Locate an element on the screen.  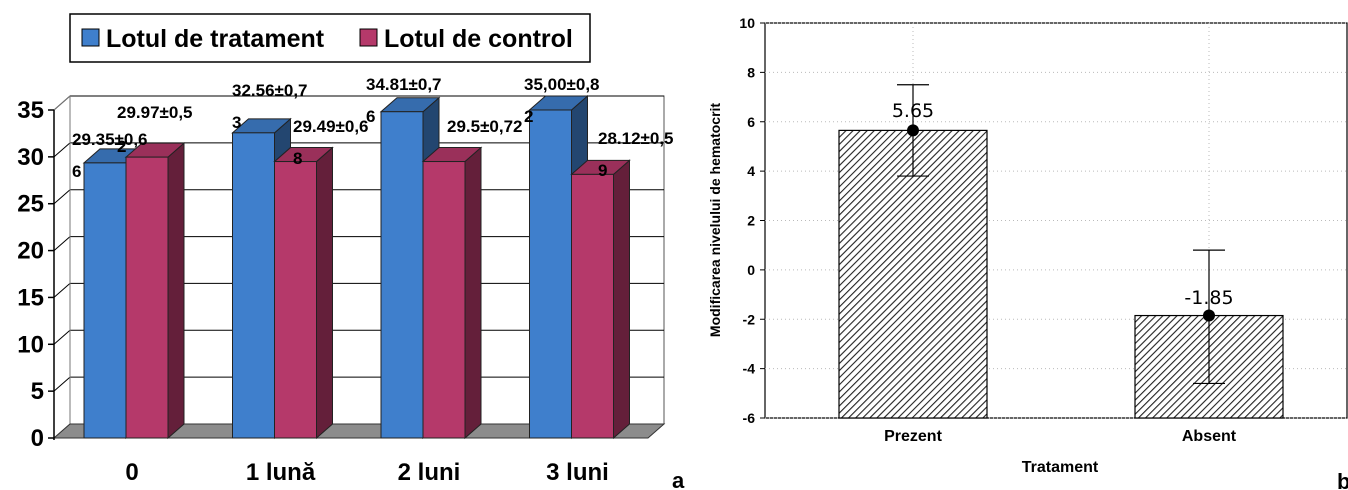
y-axis-title: Modificarea nivelului de hematocrit is located at coordinates (715, 220).